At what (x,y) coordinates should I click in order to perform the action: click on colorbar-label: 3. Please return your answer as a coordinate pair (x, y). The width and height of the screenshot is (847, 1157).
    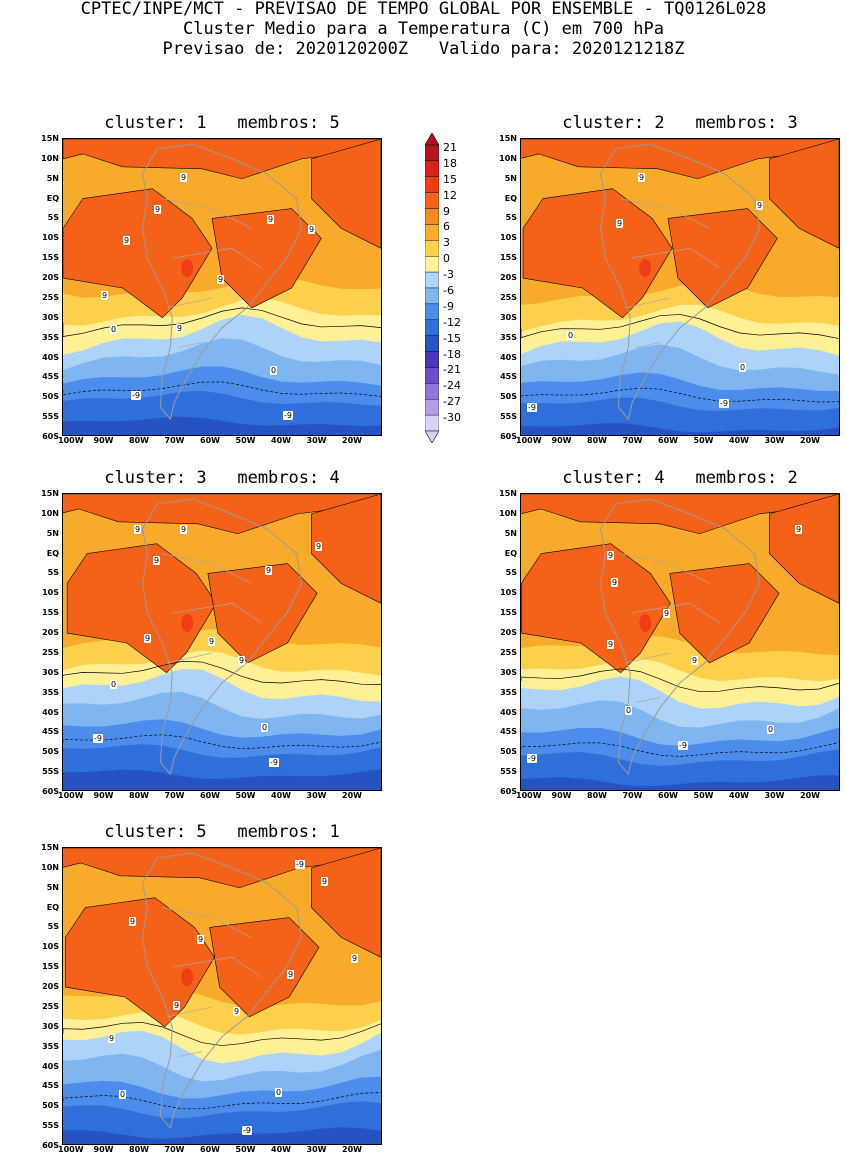
    Looking at the image, I should click on (446, 243).